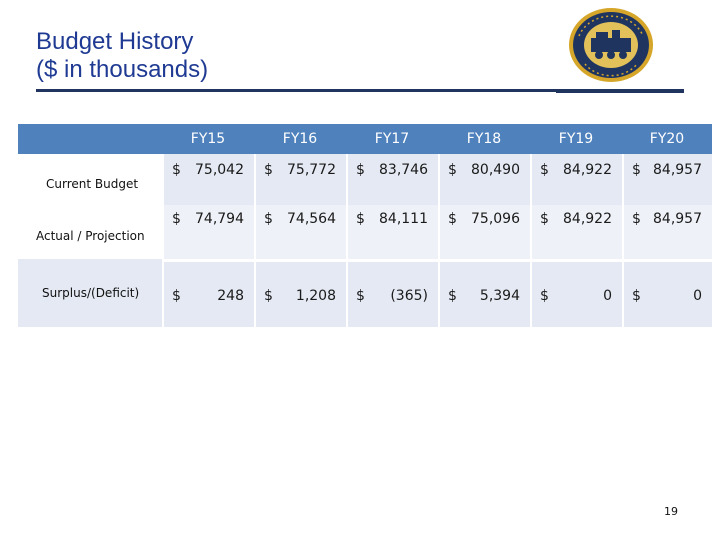  What do you see at coordinates (403, 219) in the screenshot?
I see `cell-value: 84,111` at bounding box center [403, 219].